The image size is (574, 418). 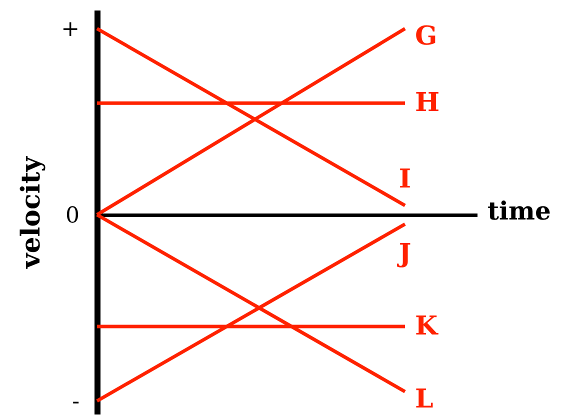 What do you see at coordinates (31, 213) in the screenshot?
I see `y-axis-title: velocity` at bounding box center [31, 213].